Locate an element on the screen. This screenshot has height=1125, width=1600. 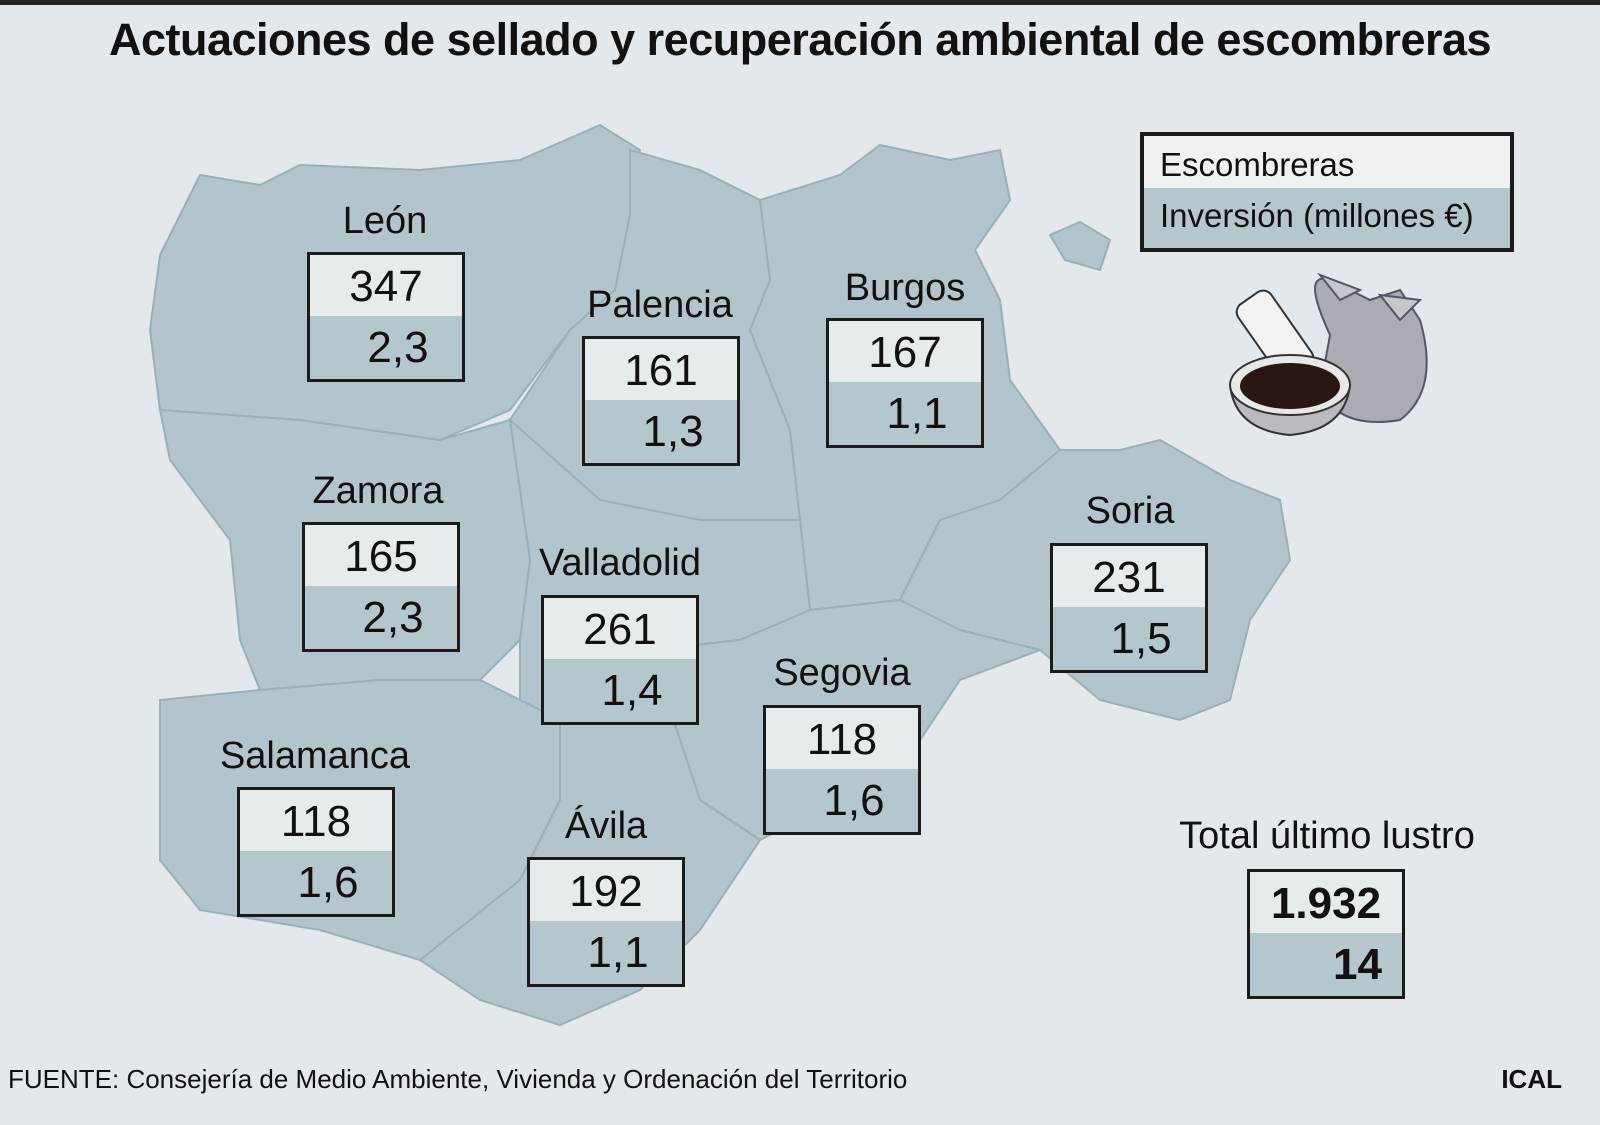
value-box-burgos: 167 1,1 is located at coordinates (905, 383).